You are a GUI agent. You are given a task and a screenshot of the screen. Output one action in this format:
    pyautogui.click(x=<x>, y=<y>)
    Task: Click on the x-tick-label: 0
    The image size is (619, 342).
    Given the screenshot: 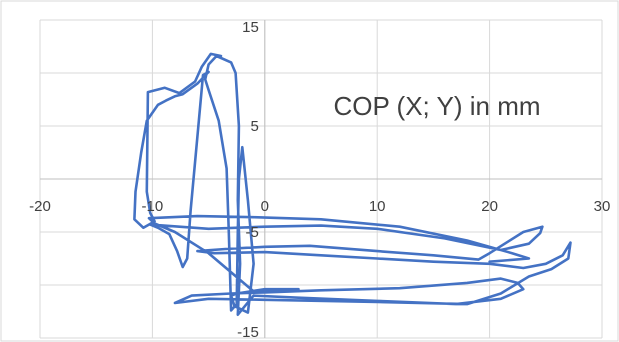 What is the action you would take?
    pyautogui.click(x=265, y=206)
    